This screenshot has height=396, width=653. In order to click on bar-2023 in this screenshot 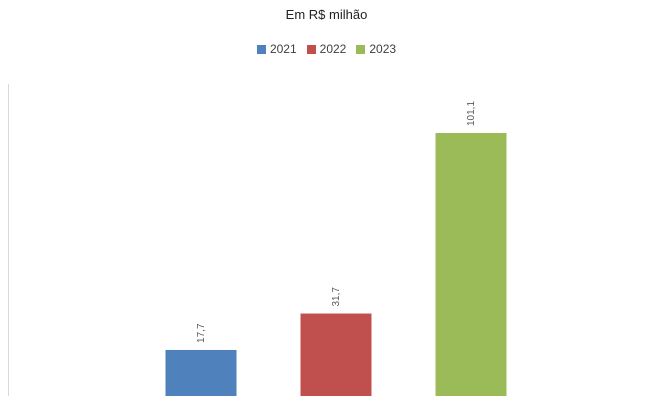, I will do `click(471, 264)`.